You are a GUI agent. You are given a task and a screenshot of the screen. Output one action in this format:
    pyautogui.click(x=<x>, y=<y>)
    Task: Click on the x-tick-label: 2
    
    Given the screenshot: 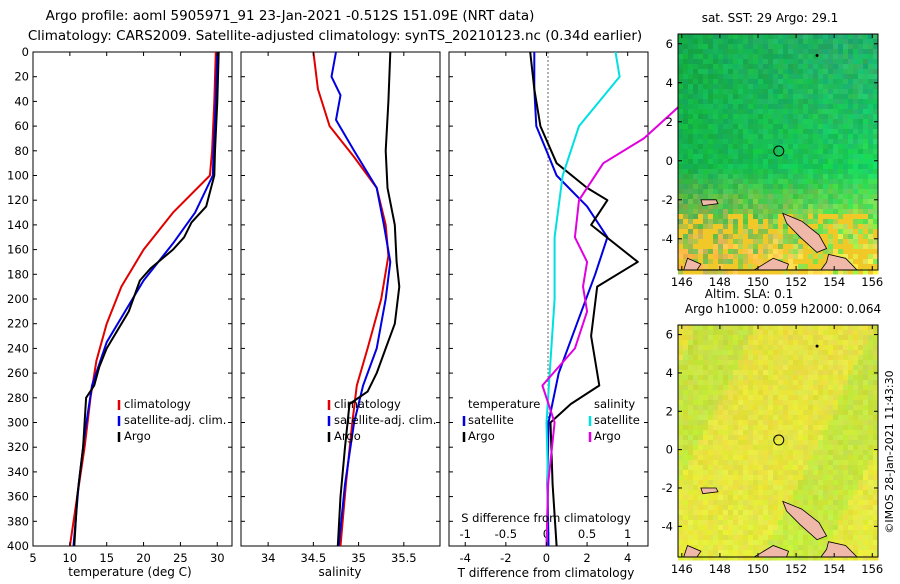 What is the action you would take?
    pyautogui.click(x=586, y=558)
    